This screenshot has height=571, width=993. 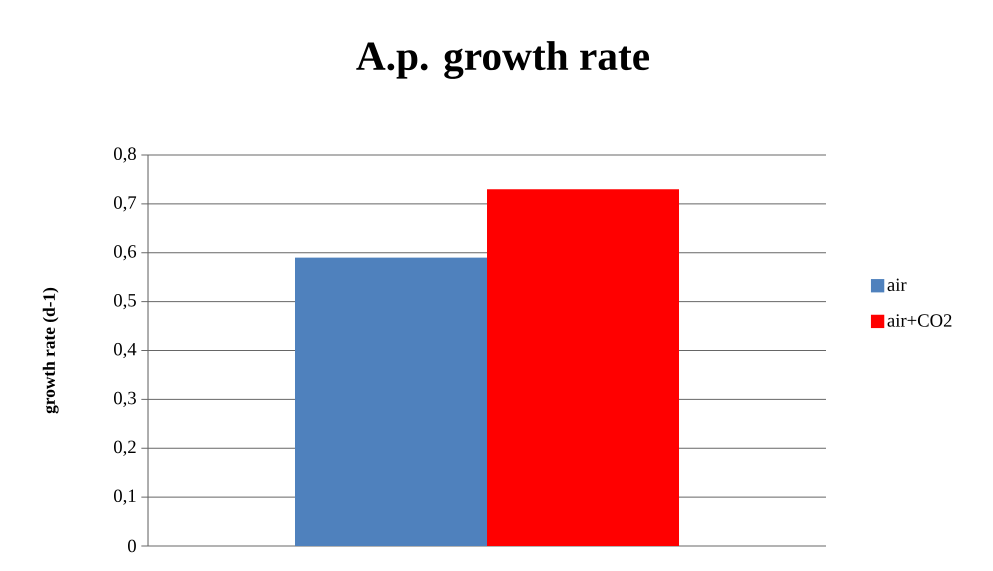 What do you see at coordinates (125, 155) in the screenshot?
I see `y-tick-label: 0,8` at bounding box center [125, 155].